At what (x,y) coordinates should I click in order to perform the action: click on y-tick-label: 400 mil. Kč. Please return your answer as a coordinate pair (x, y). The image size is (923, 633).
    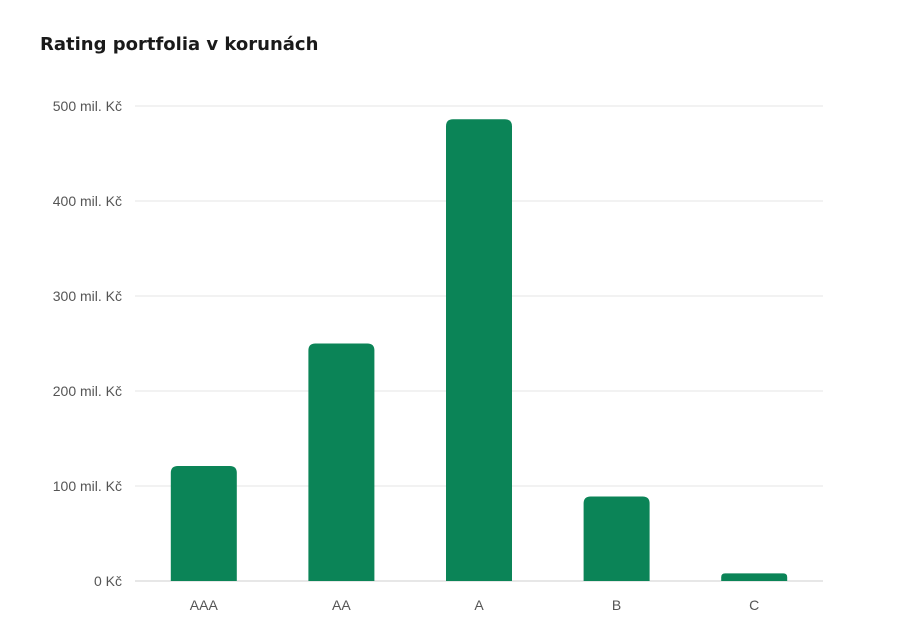
    Looking at the image, I should click on (87, 201).